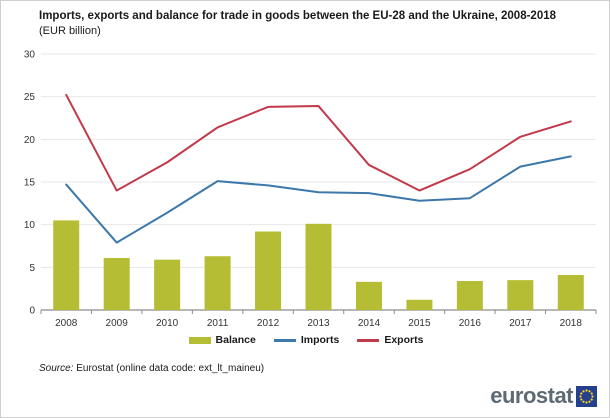 This screenshot has height=418, width=610. What do you see at coordinates (56, 368) in the screenshot?
I see `source-label: Source:` at bounding box center [56, 368].